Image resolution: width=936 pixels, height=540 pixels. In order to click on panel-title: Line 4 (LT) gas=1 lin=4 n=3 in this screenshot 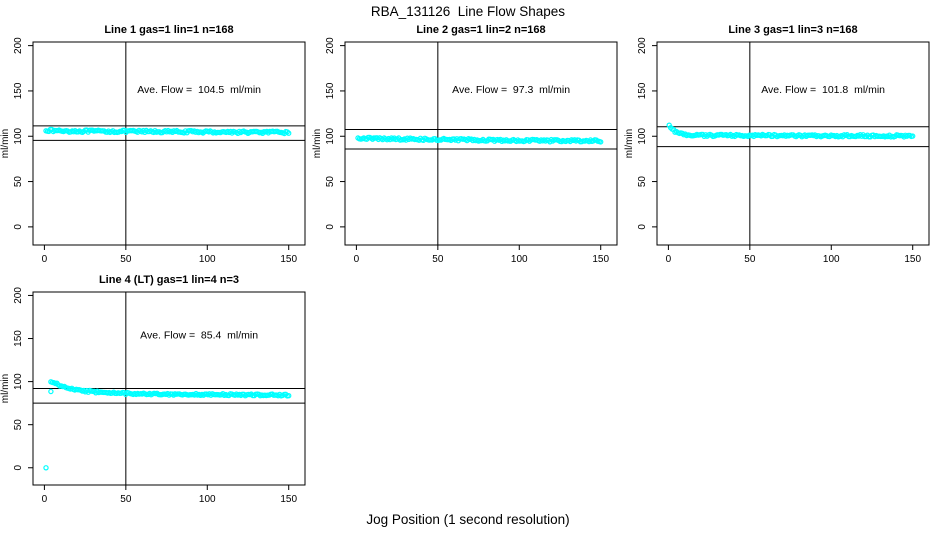, I will do `click(169, 280)`.